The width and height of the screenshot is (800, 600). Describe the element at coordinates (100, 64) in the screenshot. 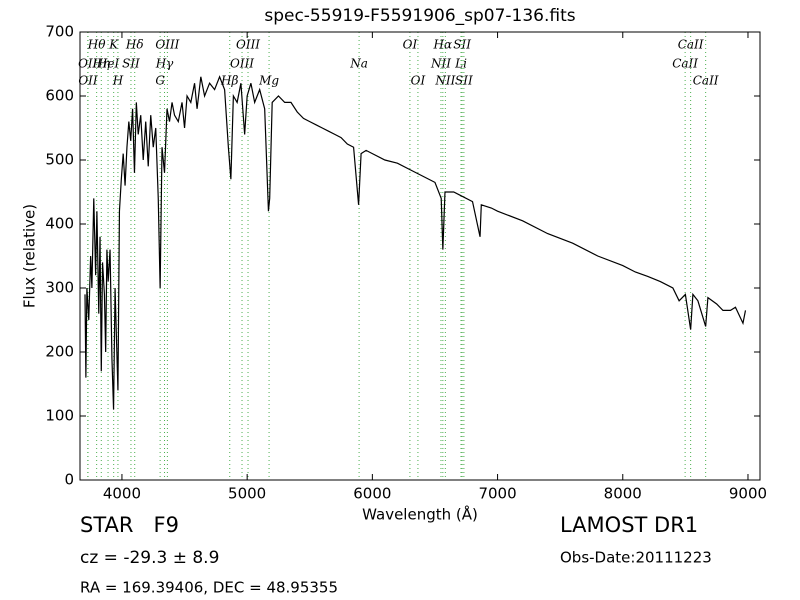

I see `spectral-line-label: Hη` at that location.